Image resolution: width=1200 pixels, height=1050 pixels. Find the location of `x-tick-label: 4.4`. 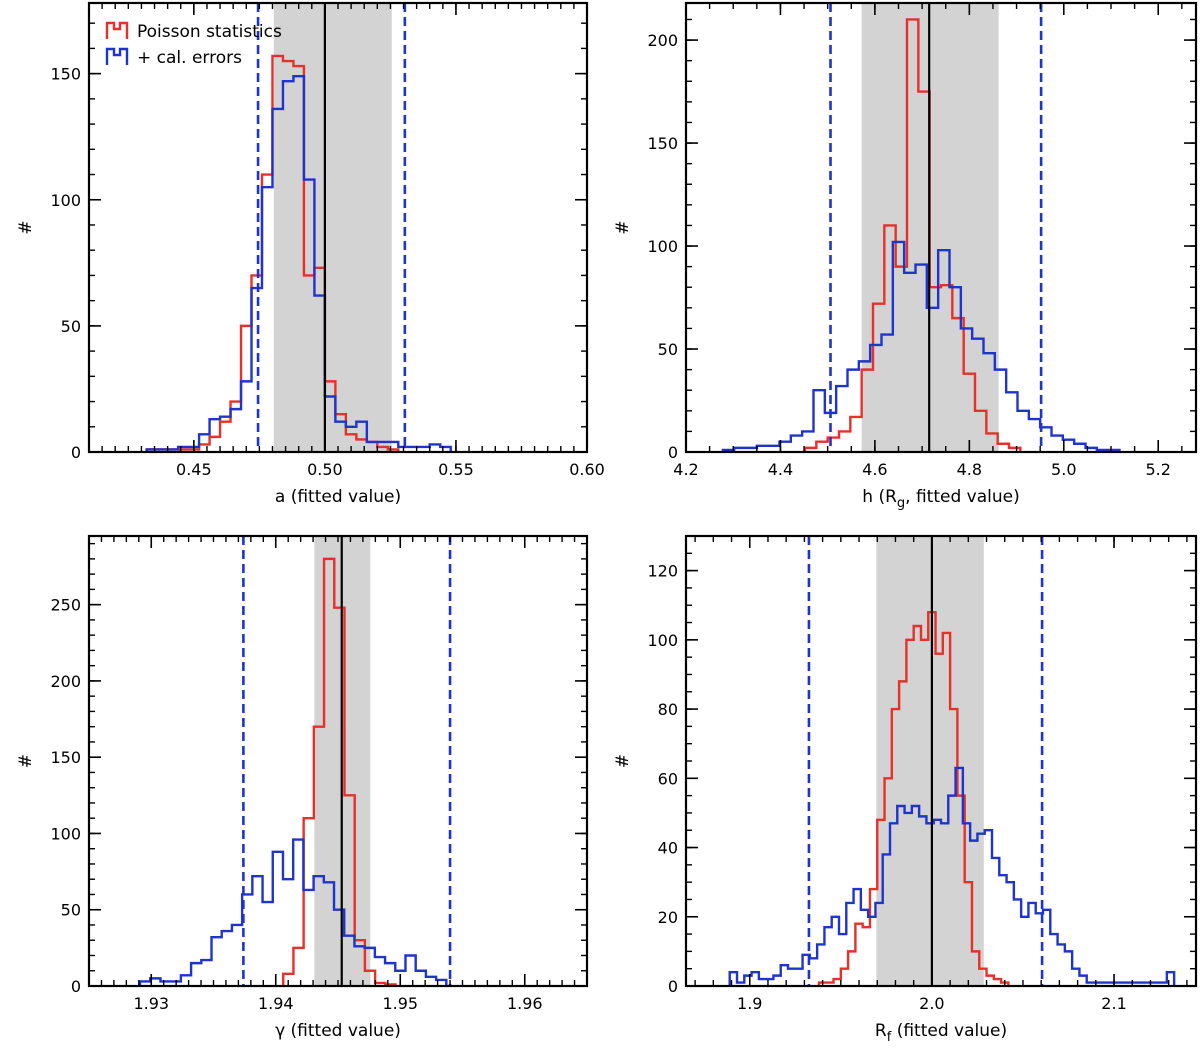

x-tick-label: 4.4 is located at coordinates (780, 469).